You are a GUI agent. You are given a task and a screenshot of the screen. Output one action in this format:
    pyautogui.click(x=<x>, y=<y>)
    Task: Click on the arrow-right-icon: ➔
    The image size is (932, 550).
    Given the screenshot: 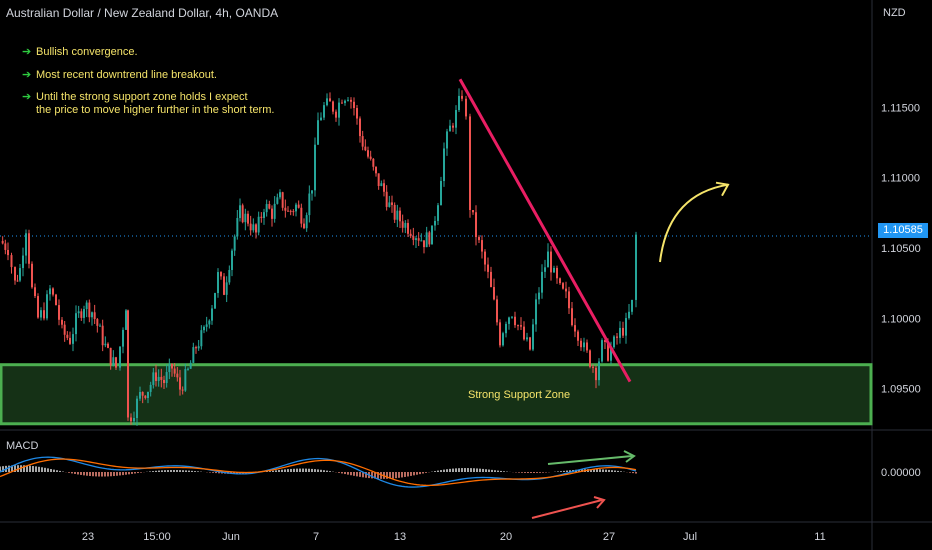 What is the action you would take?
    pyautogui.click(x=27, y=97)
    